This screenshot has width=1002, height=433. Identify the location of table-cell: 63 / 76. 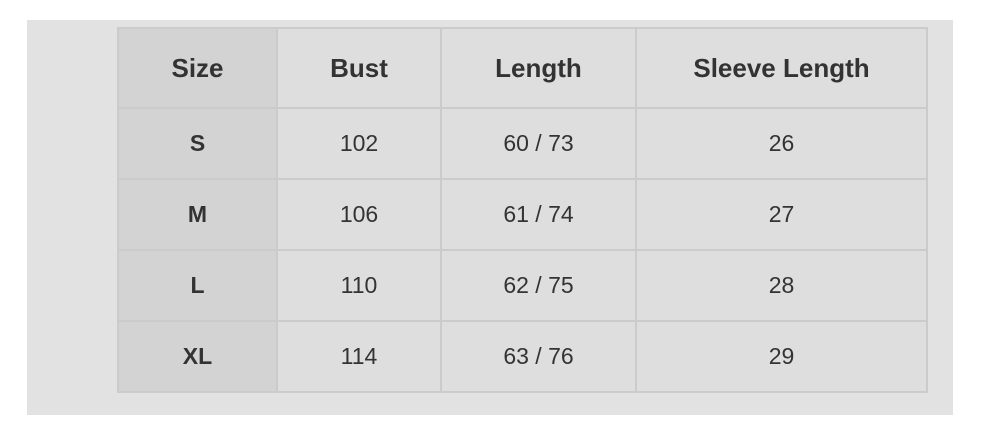
(538, 356).